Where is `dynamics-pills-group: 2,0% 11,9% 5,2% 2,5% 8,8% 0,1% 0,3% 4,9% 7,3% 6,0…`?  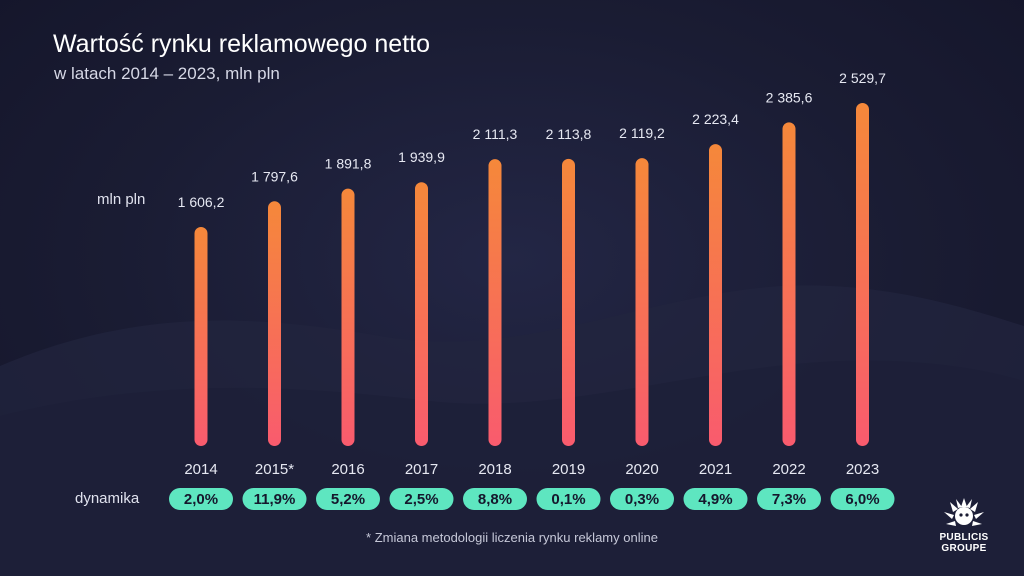 dynamics-pills-group: 2,0% 11,9% 5,2% 2,5% 8,8% 0,1% 0,3% 4,9% 7,3% 6,0… is located at coordinates (532, 499).